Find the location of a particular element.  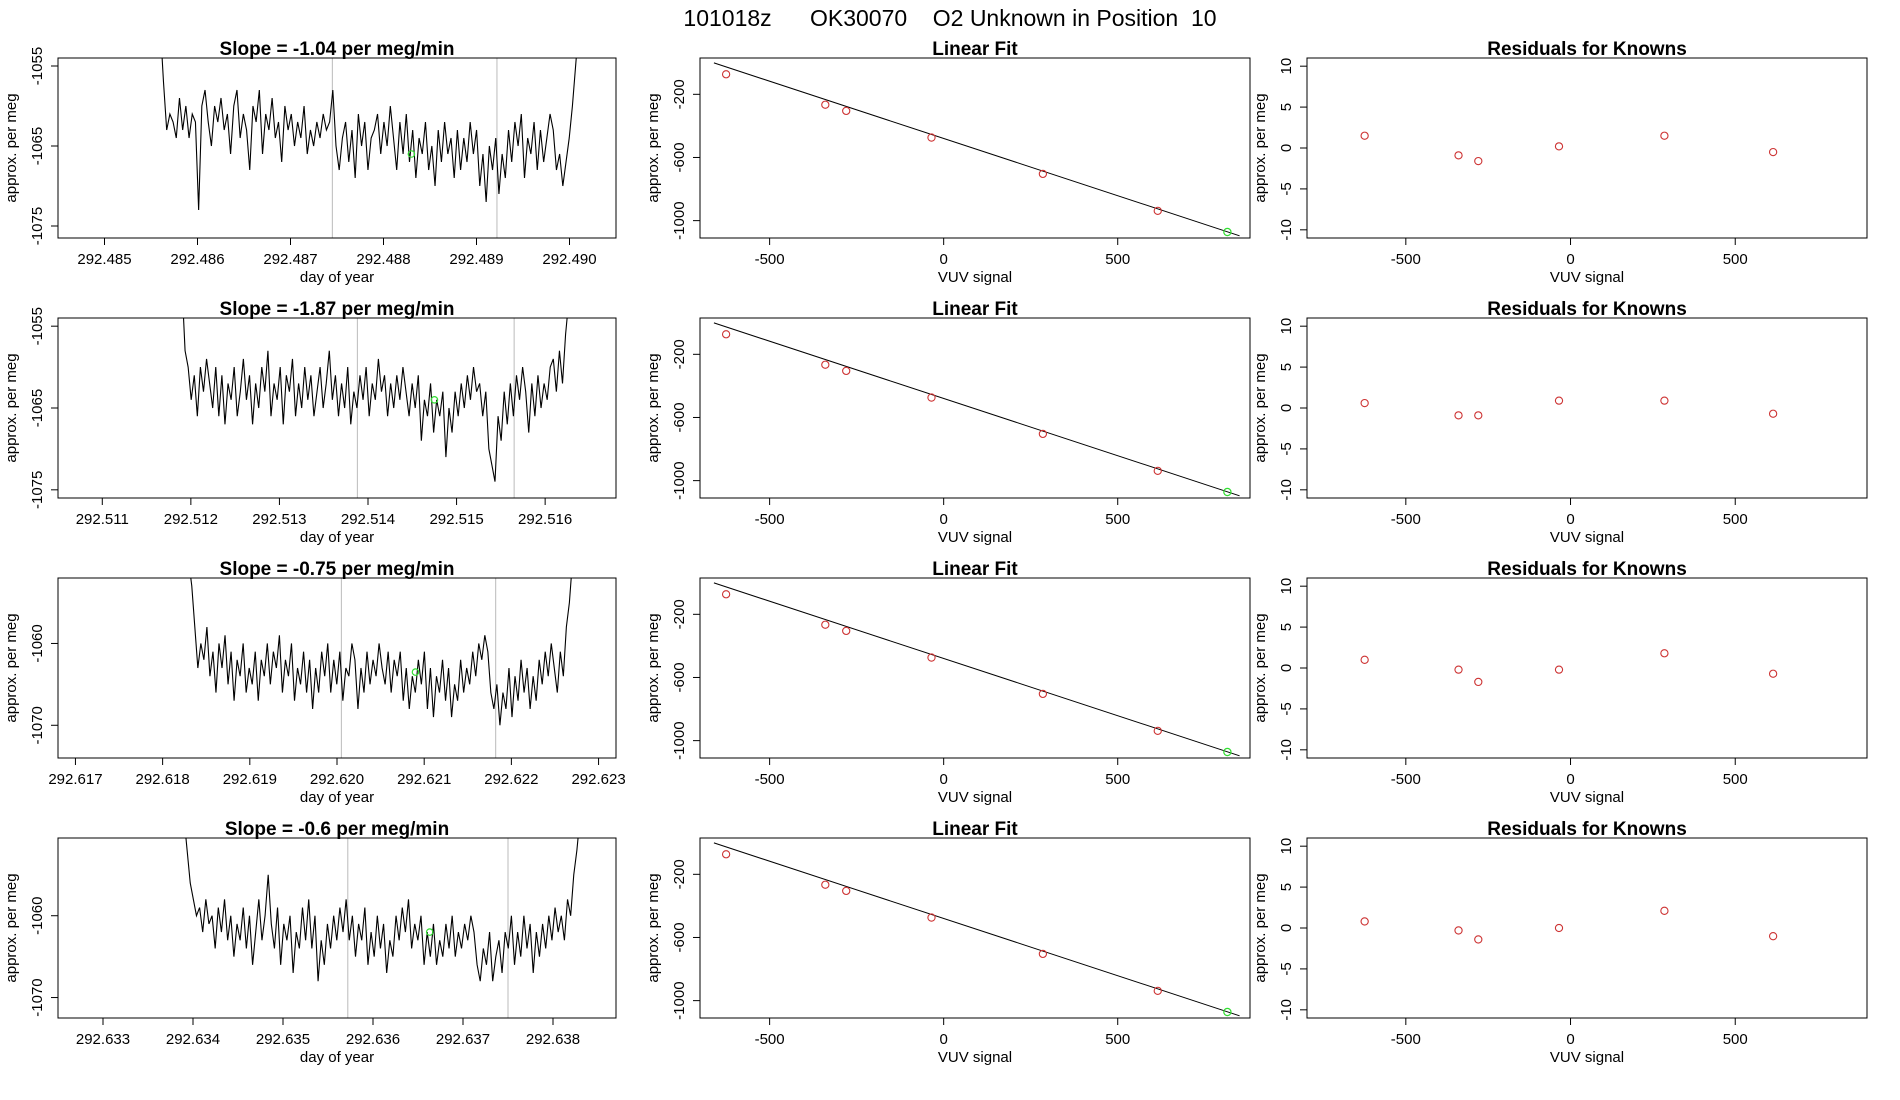

x-tick-label: 292.635 is located at coordinates (283, 1039).